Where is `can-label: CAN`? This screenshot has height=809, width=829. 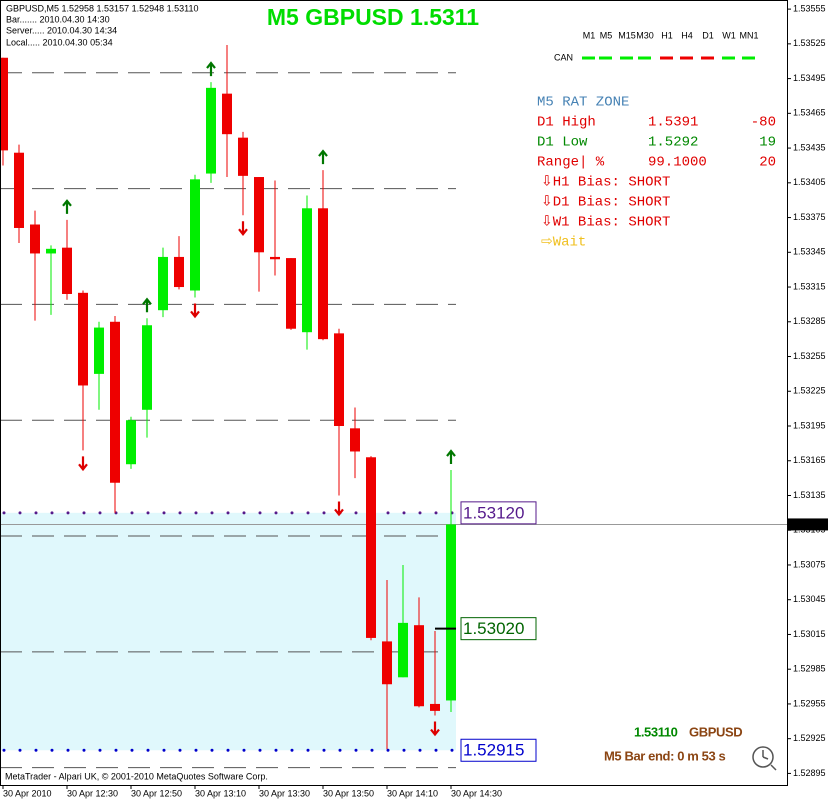
can-label: CAN is located at coordinates (563, 57).